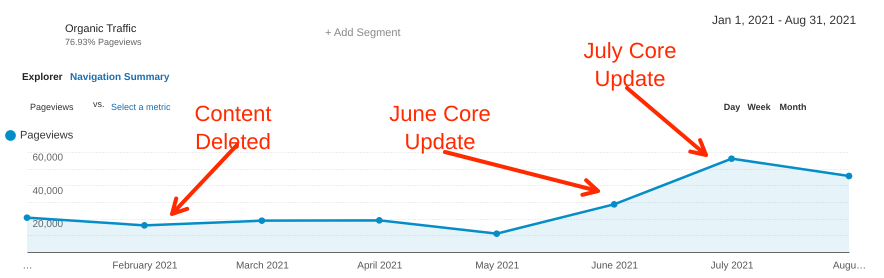  What do you see at coordinates (440, 127) in the screenshot?
I see `annotation: June Core Update` at bounding box center [440, 127].